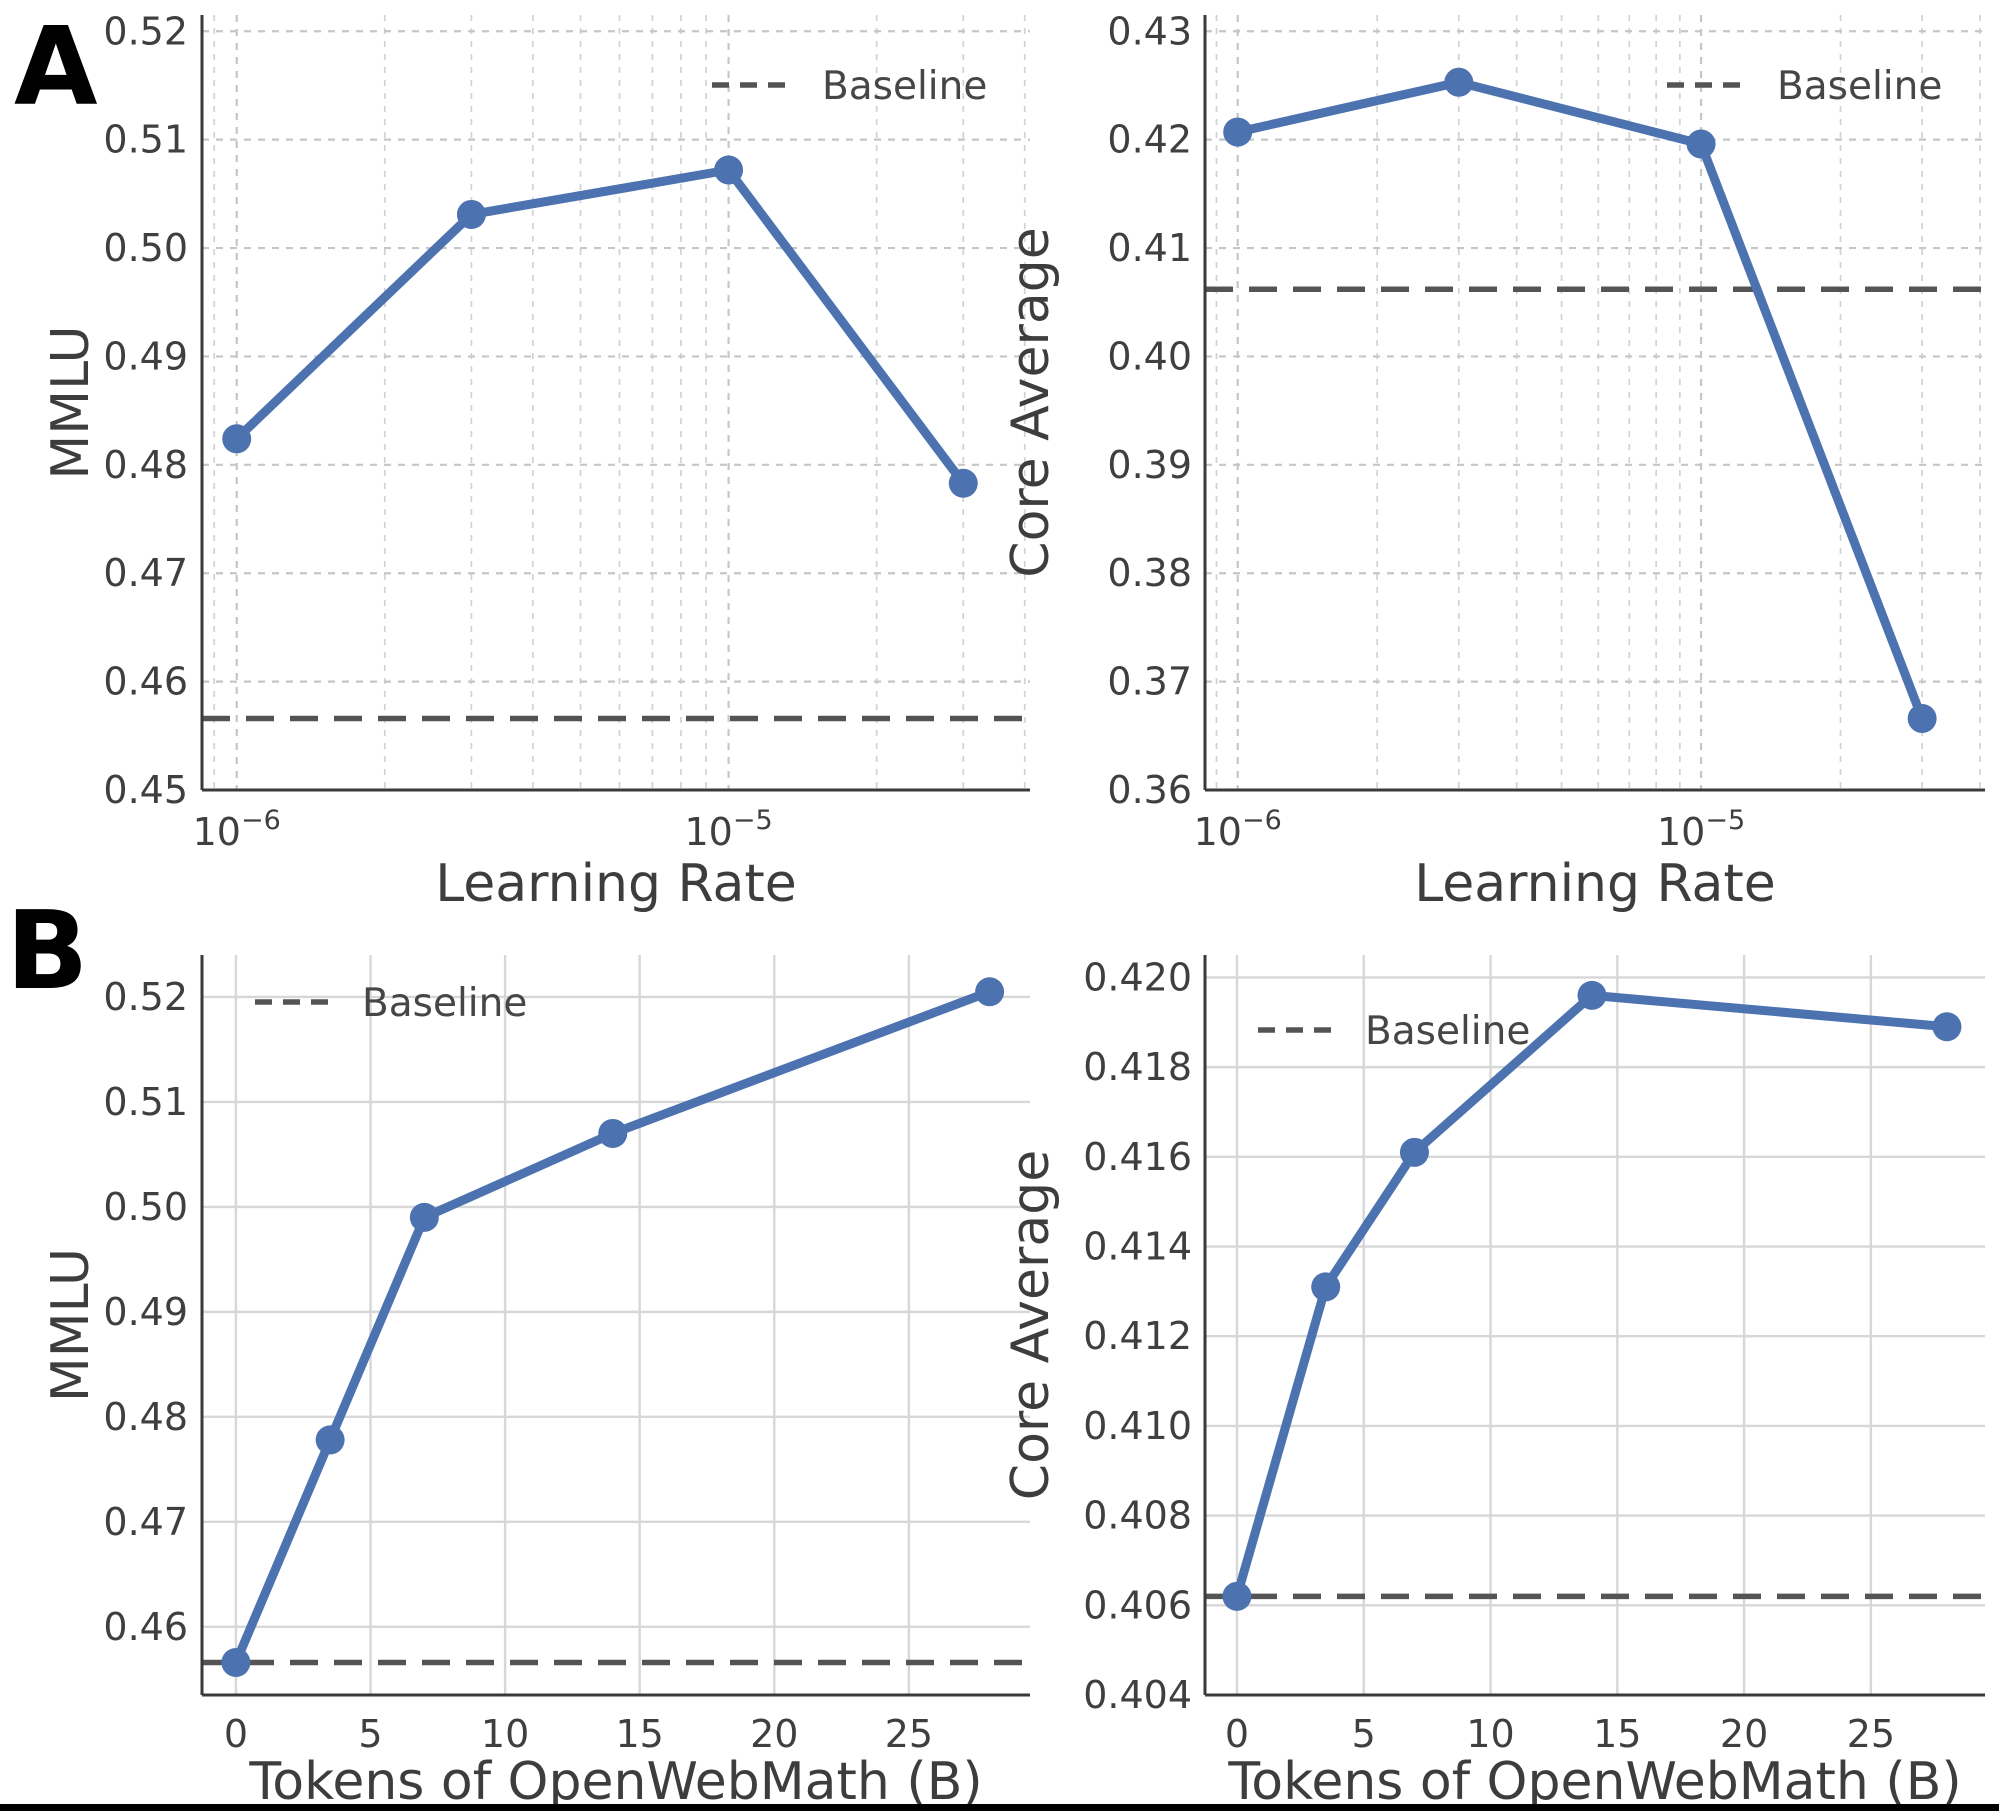 The image size is (1999, 1816). I want to click on y-tick-label: 0.40, so click(1149, 356).